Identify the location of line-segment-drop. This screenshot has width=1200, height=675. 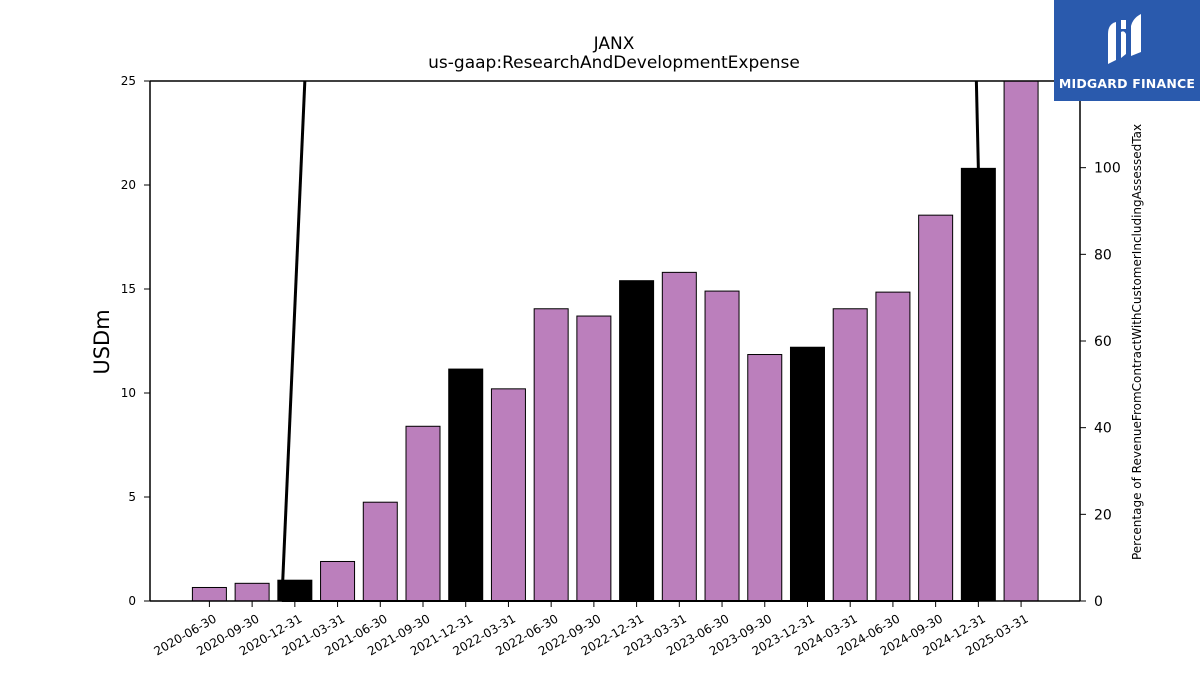
(977, 124).